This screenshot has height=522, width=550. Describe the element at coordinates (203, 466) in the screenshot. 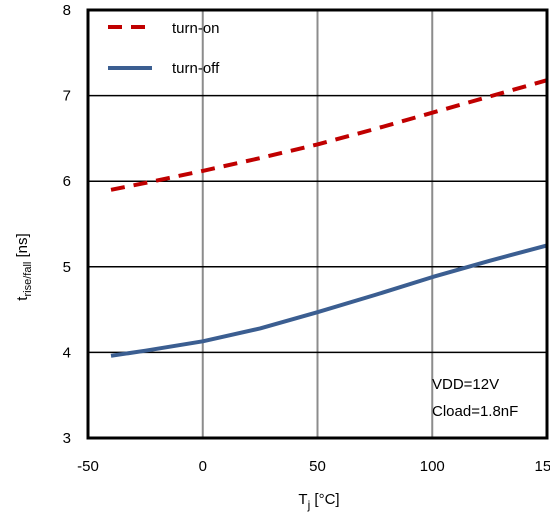

I see `x-tick-label: 0` at that location.